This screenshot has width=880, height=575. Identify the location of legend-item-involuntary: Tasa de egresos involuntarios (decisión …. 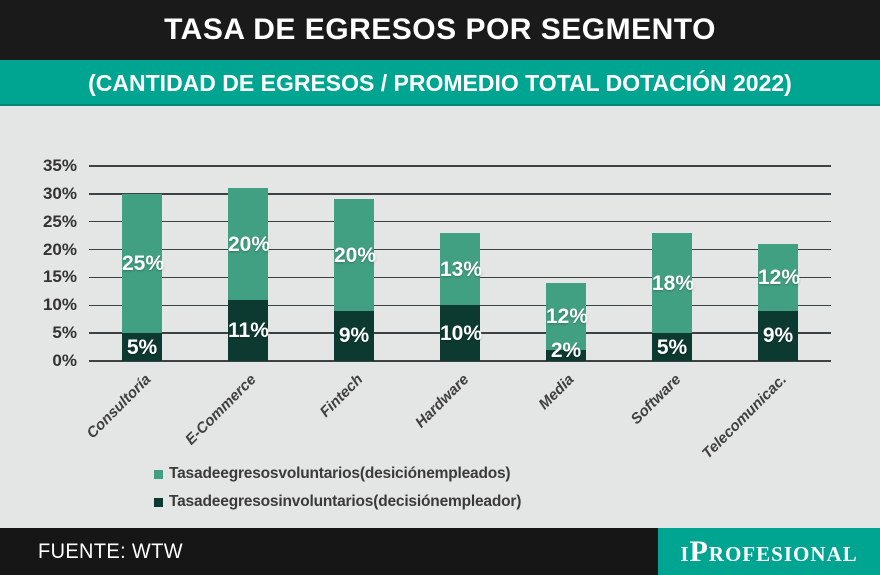
(337, 502).